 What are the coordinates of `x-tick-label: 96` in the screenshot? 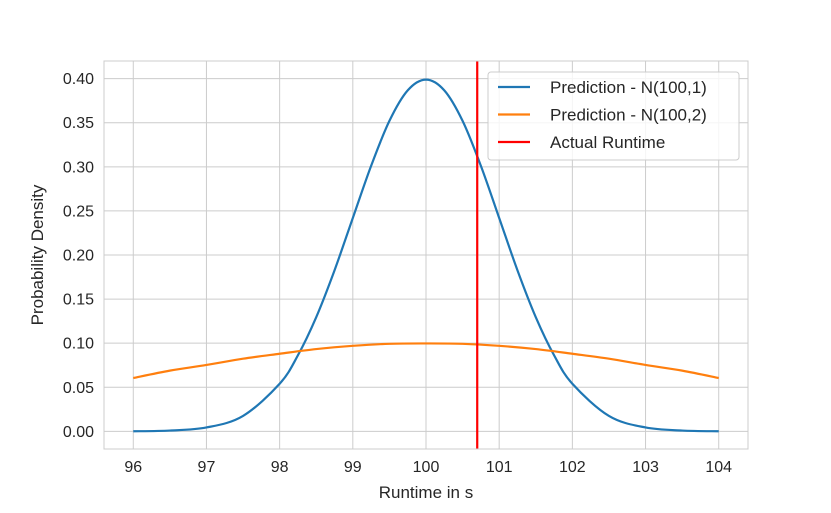 It's located at (133, 467).